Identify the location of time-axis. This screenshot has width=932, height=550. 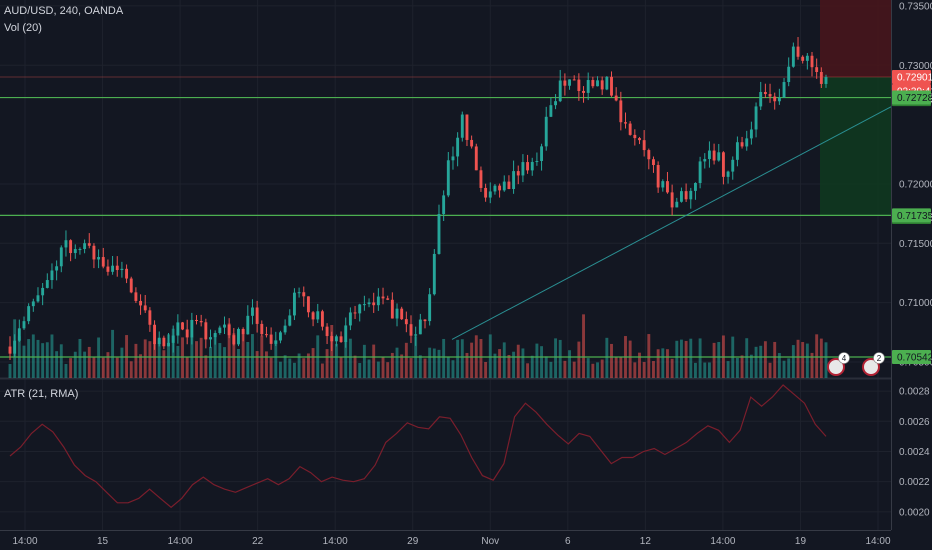
(466, 540).